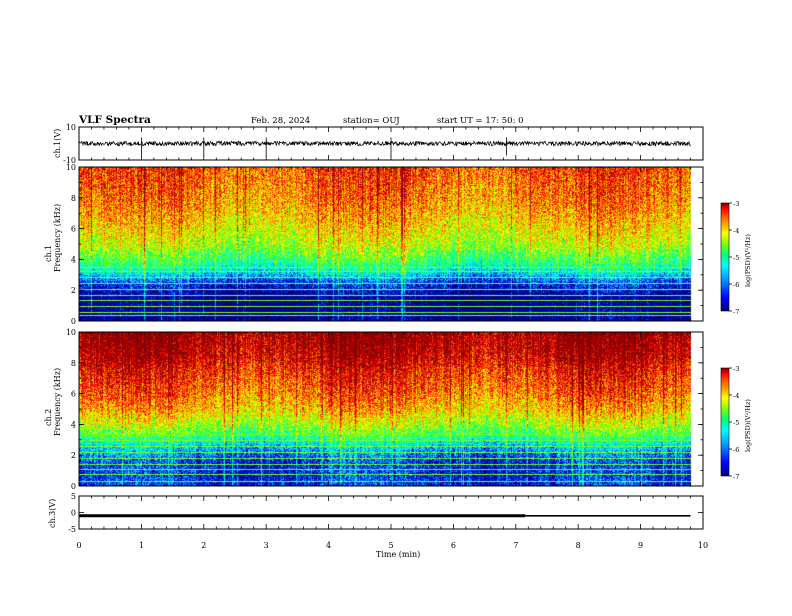  What do you see at coordinates (578, 545) in the screenshot?
I see `x-tick-label: 8` at bounding box center [578, 545].